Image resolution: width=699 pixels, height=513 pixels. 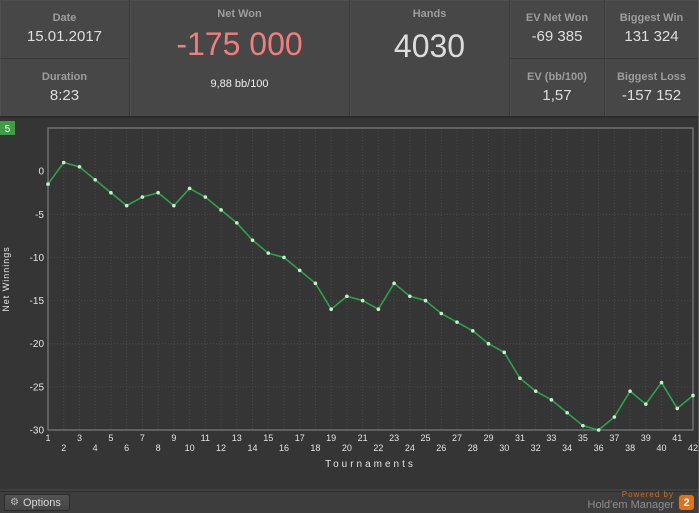 What do you see at coordinates (37, 431) in the screenshot?
I see `svg-text: -30` at bounding box center [37, 431].